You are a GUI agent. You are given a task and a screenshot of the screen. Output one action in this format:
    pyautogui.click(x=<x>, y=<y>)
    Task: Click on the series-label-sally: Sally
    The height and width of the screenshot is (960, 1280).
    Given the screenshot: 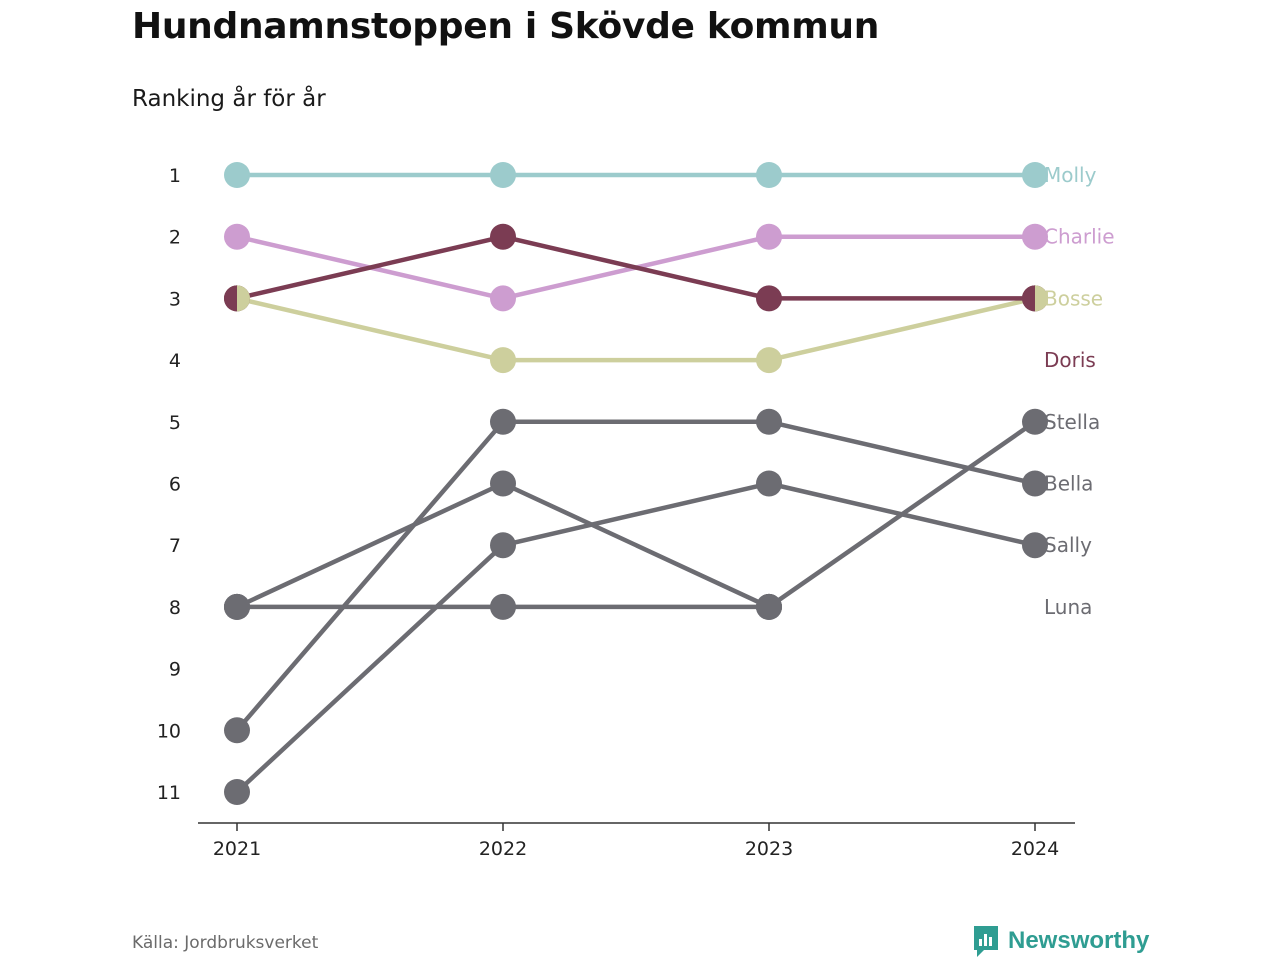 What is the action you would take?
    pyautogui.click(x=1068, y=545)
    